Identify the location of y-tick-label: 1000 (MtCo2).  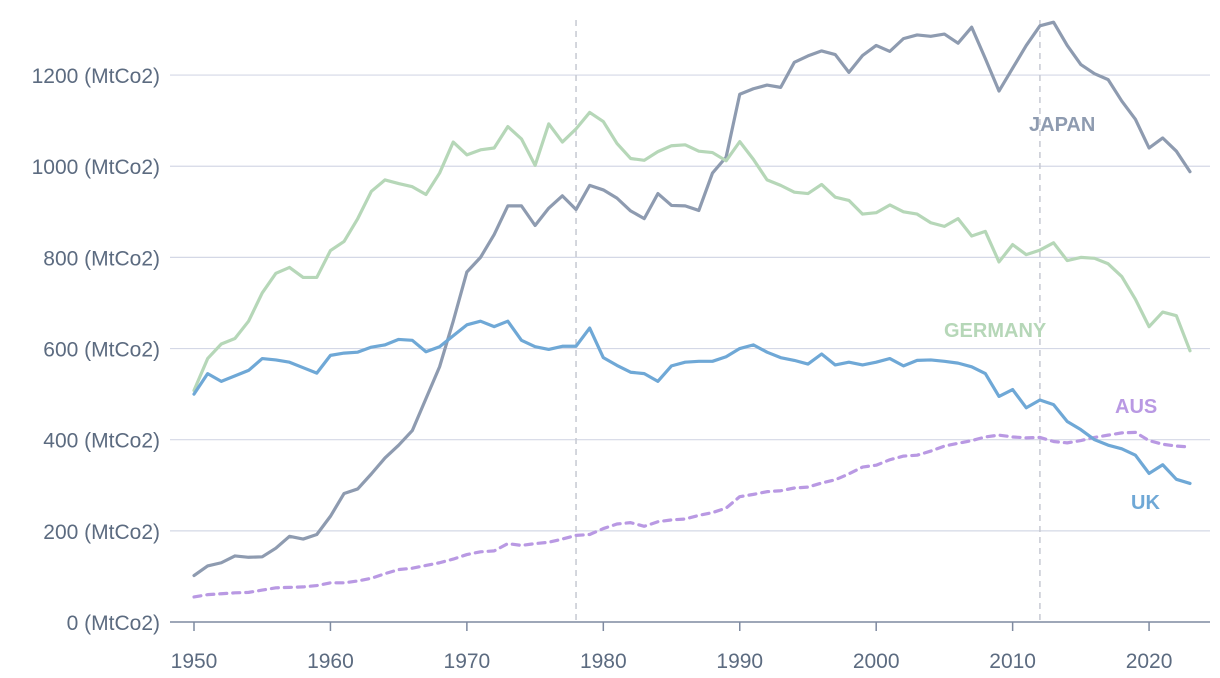
(96, 167).